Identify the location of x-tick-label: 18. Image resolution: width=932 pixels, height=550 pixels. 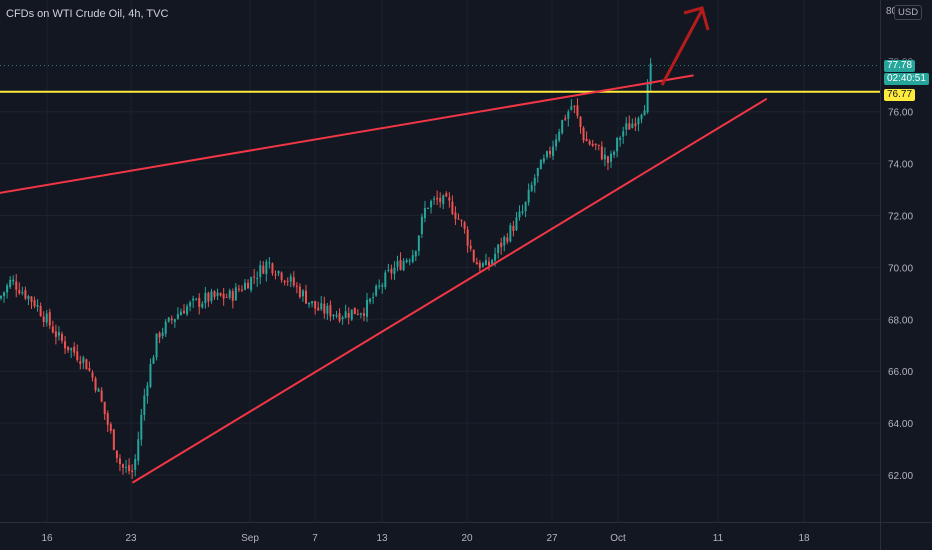
(804, 538).